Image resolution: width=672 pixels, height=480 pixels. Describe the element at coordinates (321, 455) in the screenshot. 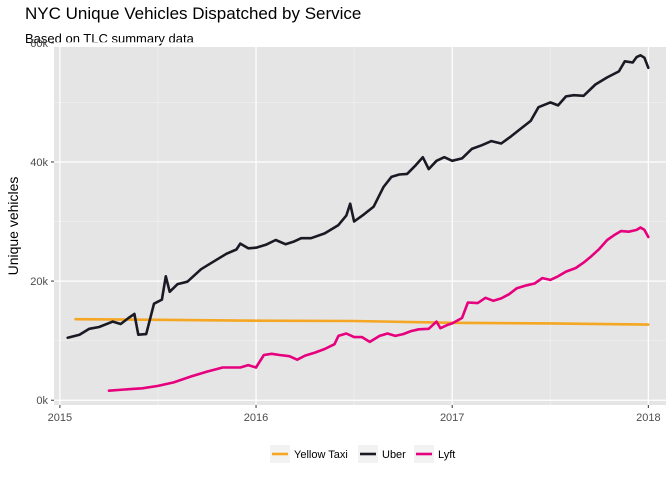

I see `legend-label-yellow-taxi: Yellow Taxi` at that location.